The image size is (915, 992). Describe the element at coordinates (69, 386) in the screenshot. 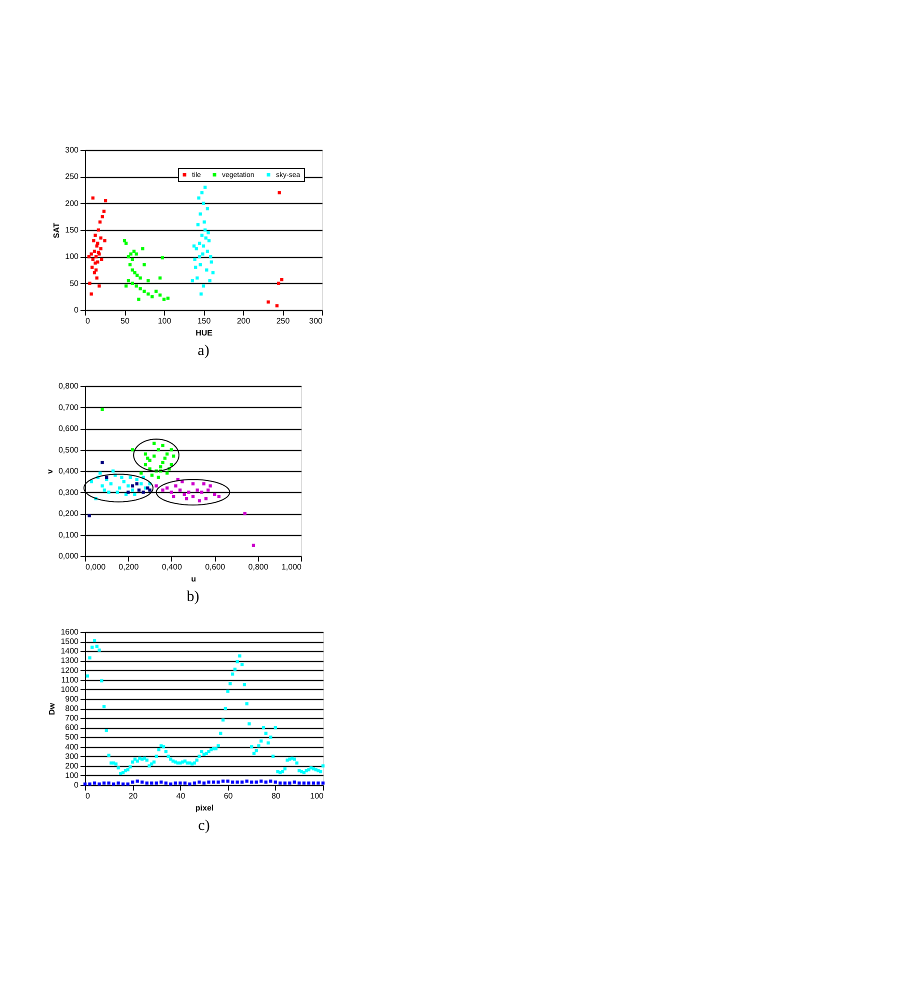

I see `y-tick-label: 0,800` at that location.